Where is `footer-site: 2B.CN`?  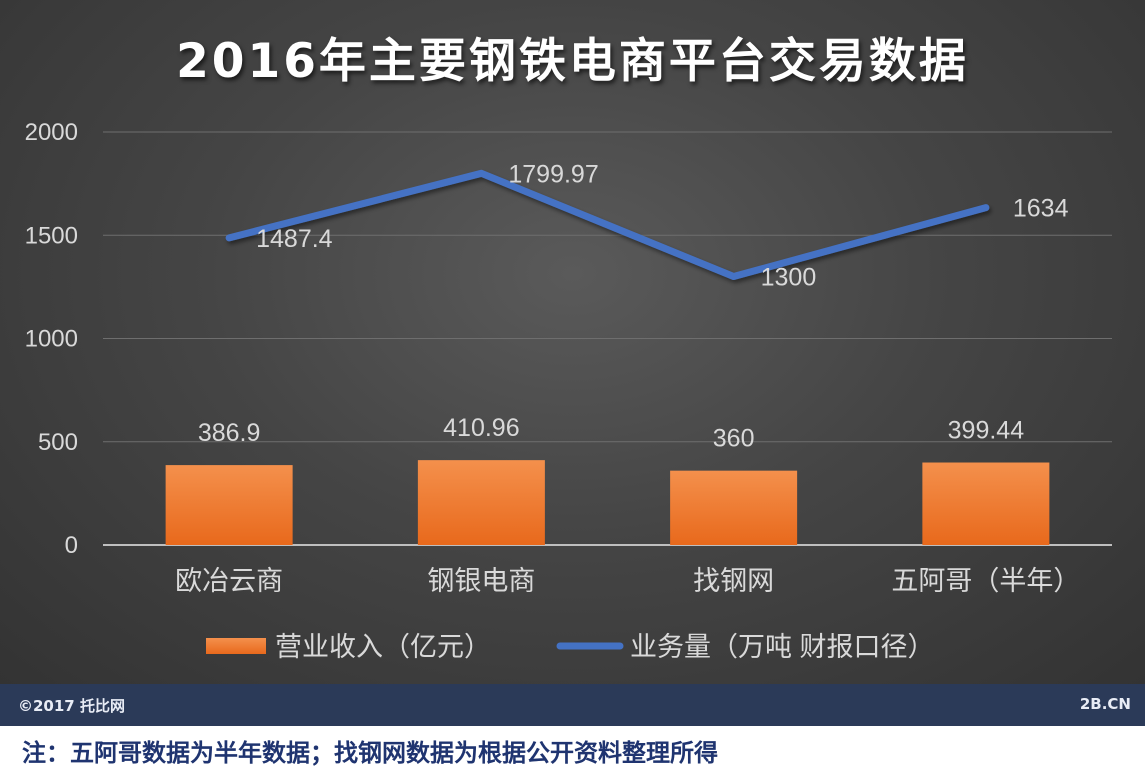
footer-site: 2B.CN is located at coordinates (1105, 704).